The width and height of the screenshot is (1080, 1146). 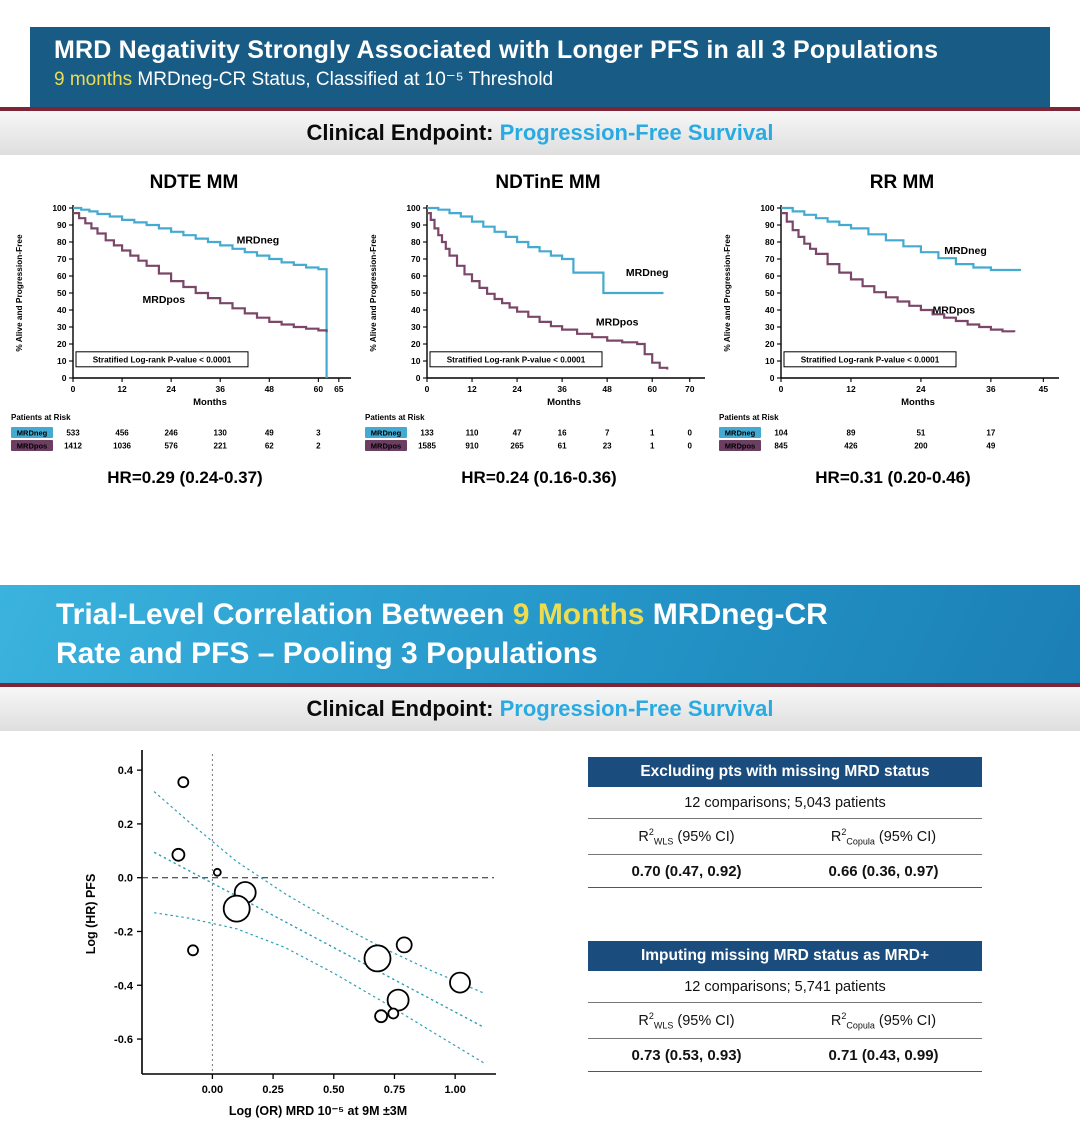 What do you see at coordinates (427, 433) in the screenshot?
I see `risk-value: 133` at bounding box center [427, 433].